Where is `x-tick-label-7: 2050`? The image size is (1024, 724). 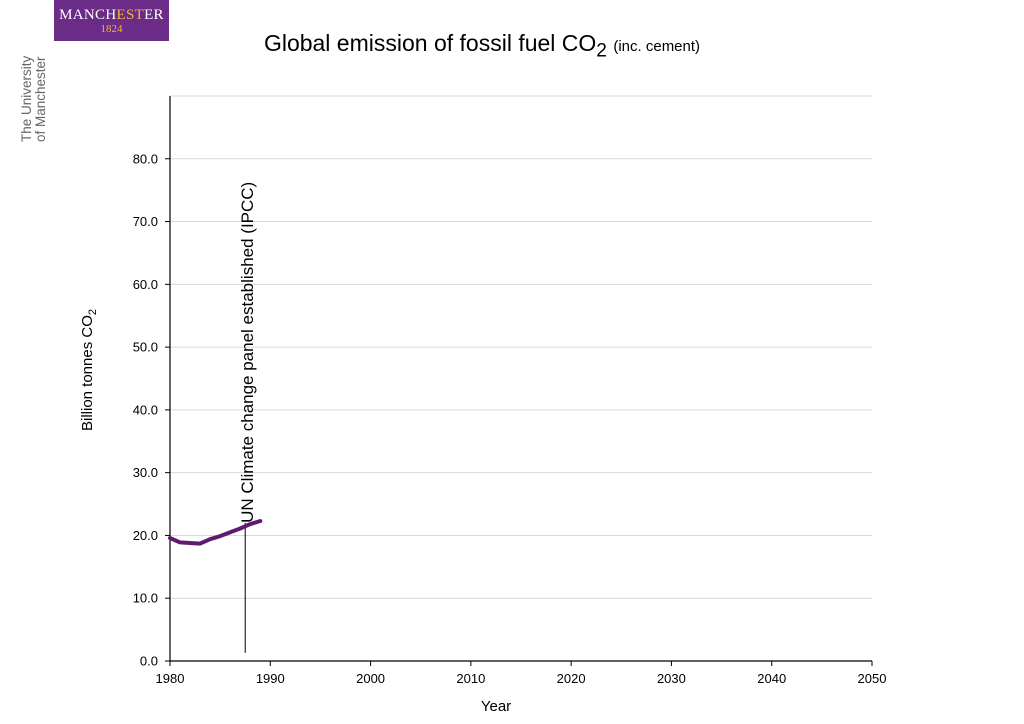 x-tick-label-7: 2050 is located at coordinates (872, 678).